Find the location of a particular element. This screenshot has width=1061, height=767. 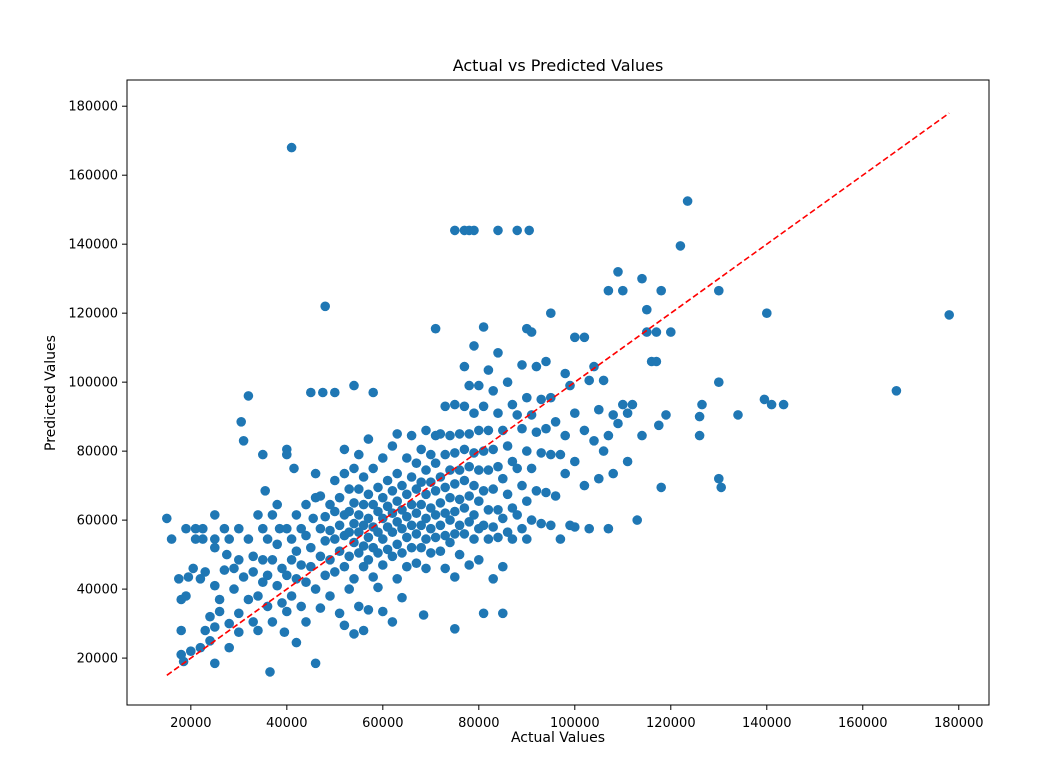

y-axis-label: Predicted Values is located at coordinates (51, 393).